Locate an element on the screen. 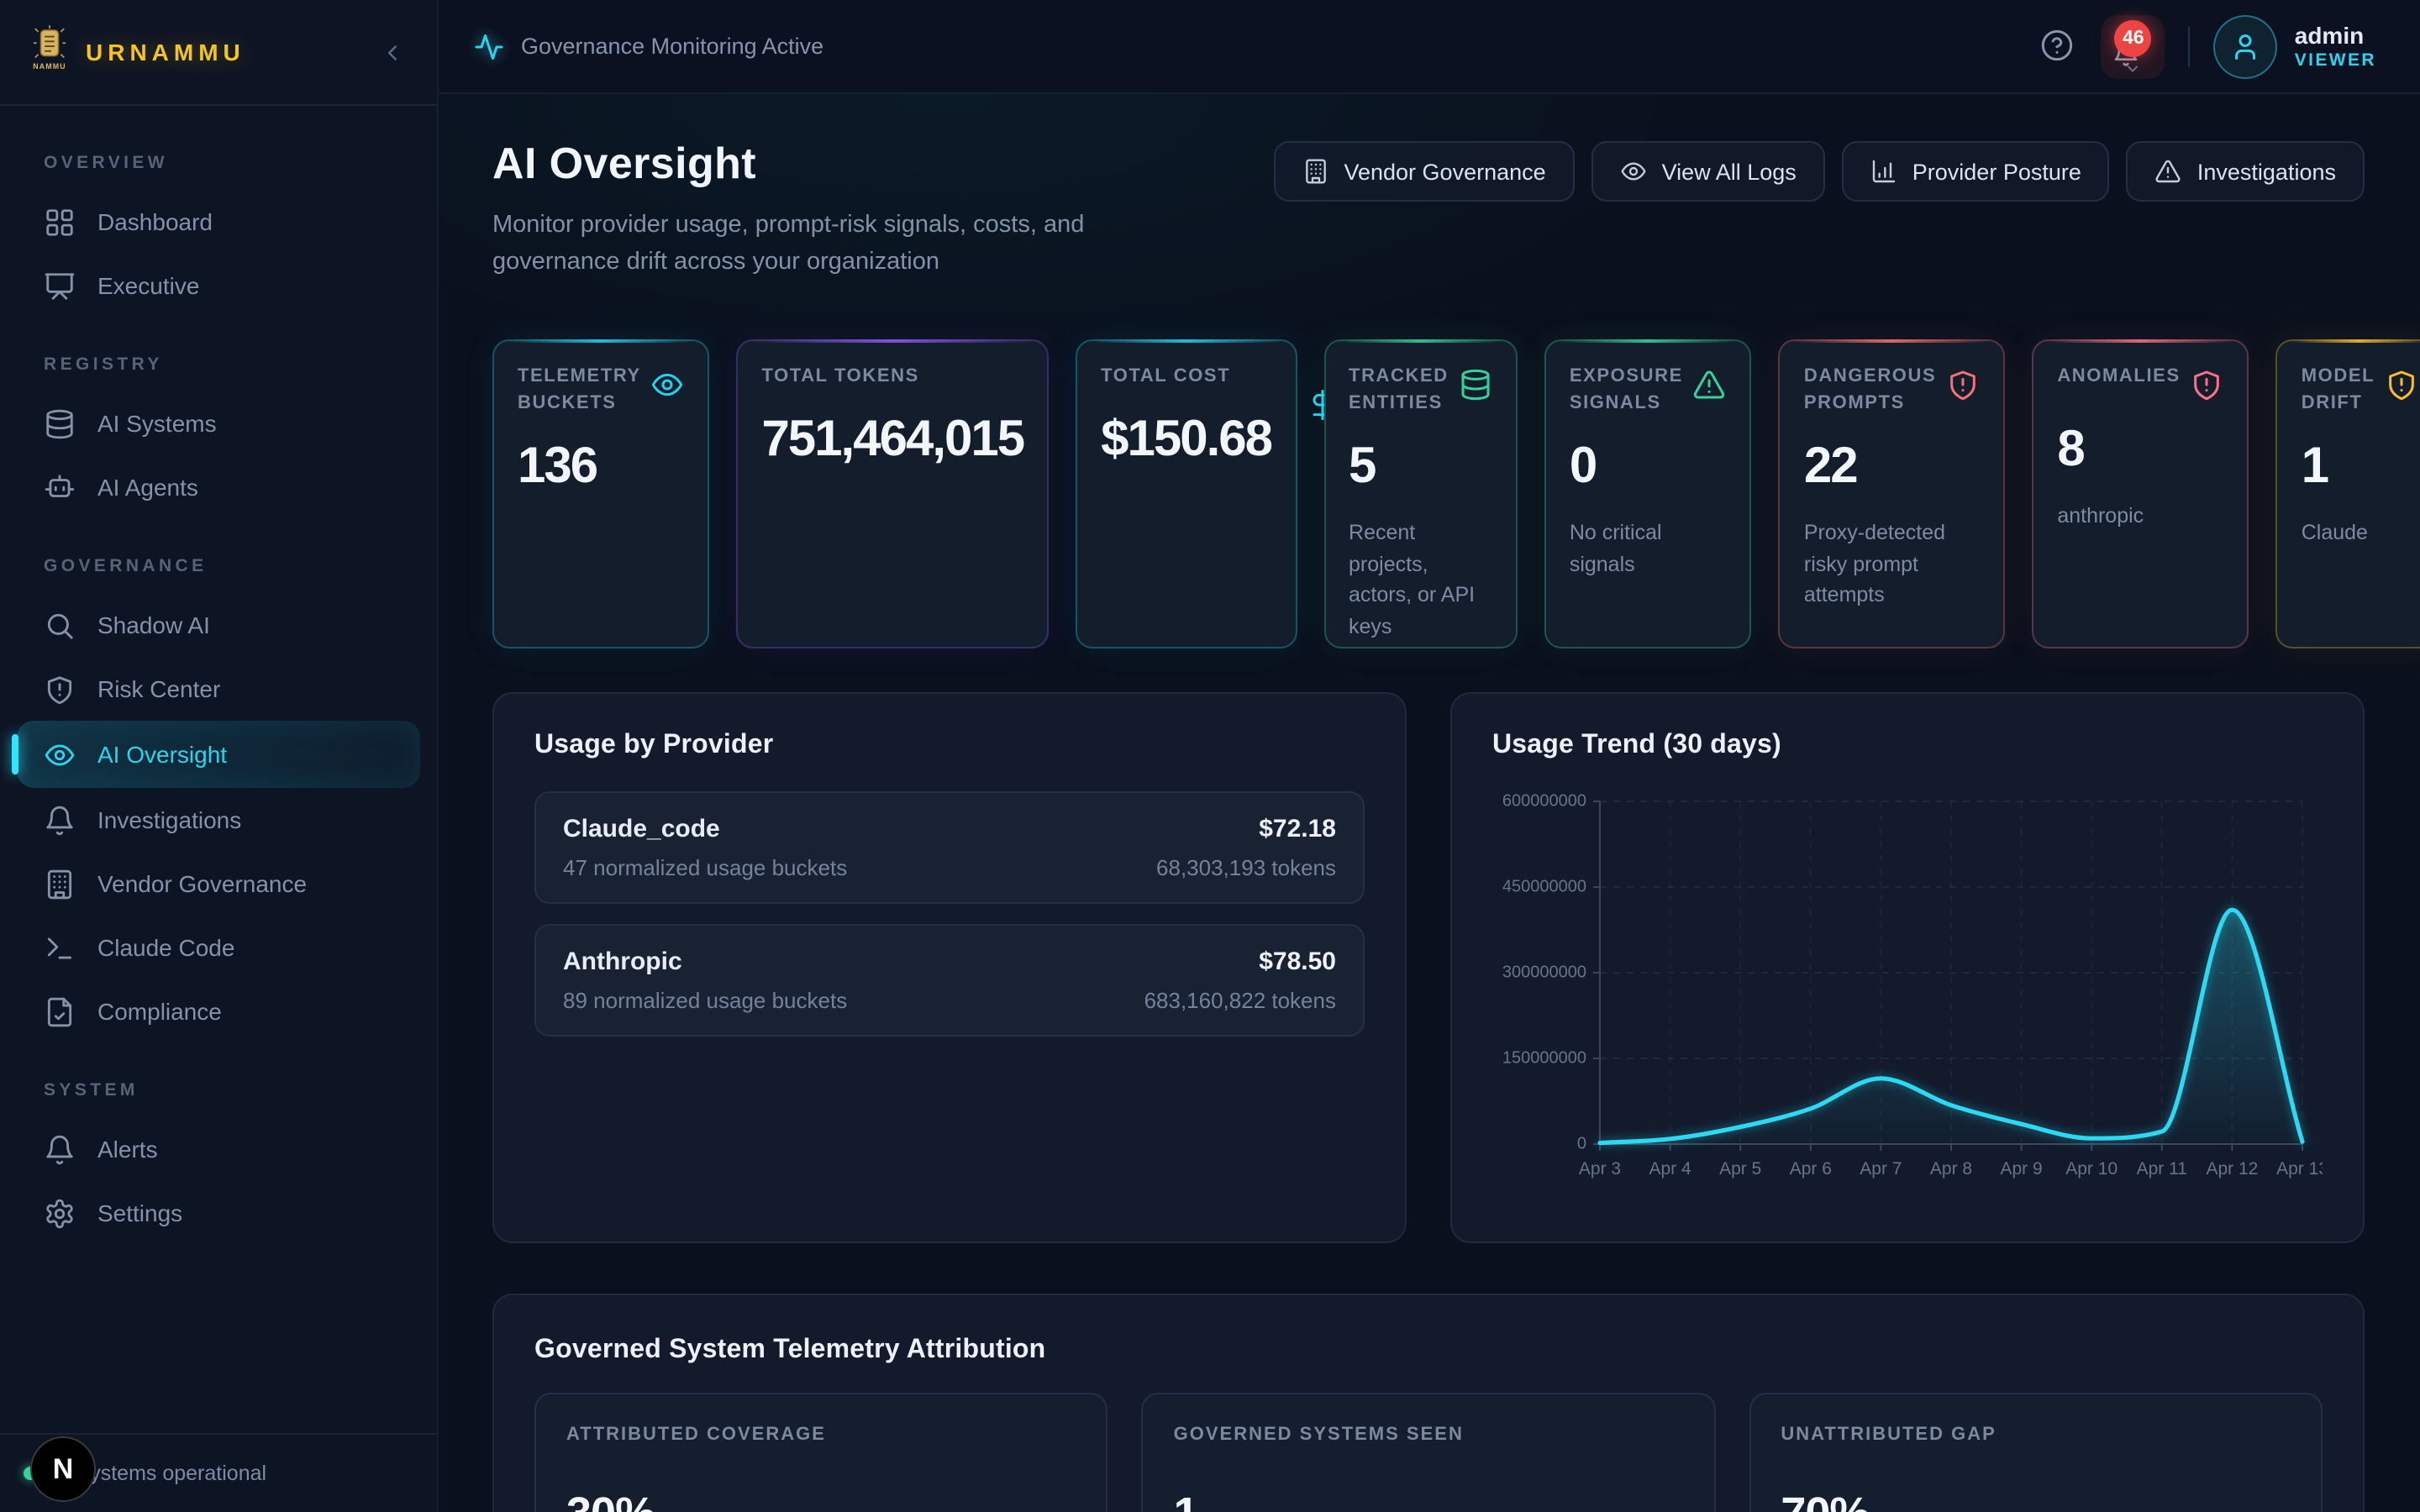 This screenshot has width=2420, height=1512. building-icon is located at coordinates (1316, 171).